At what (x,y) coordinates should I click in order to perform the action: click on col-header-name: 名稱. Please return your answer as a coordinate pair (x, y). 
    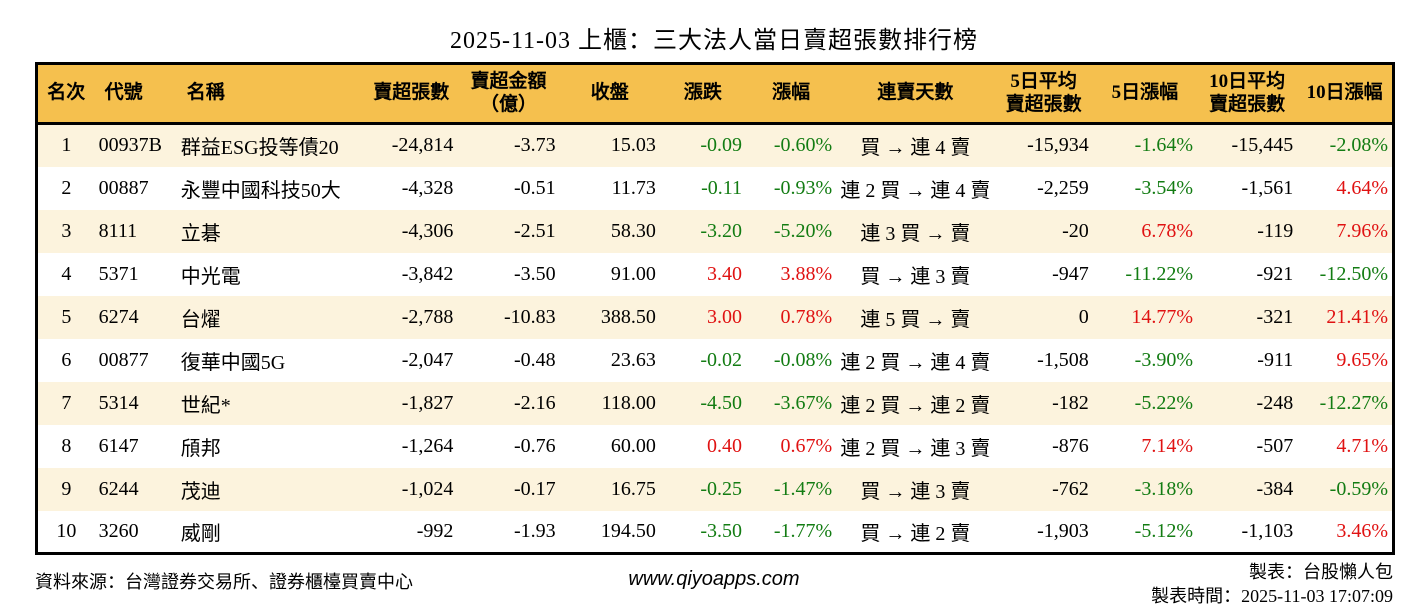
    Looking at the image, I should click on (271, 94).